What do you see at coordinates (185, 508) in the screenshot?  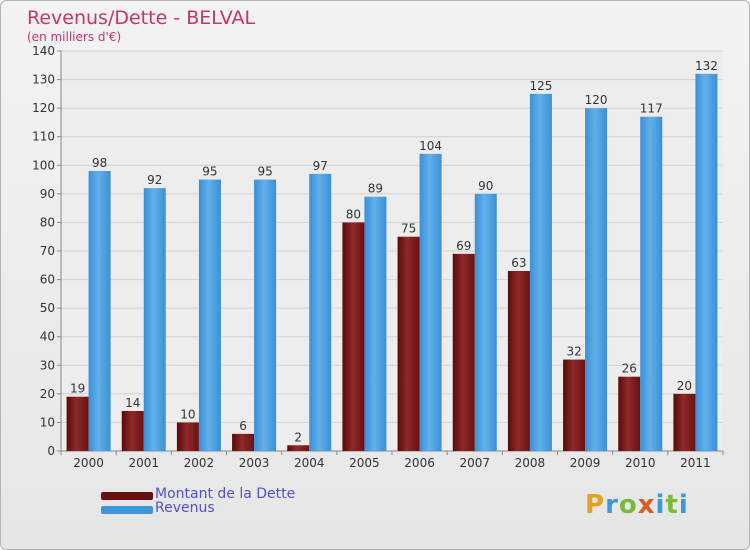 I see `legend-label-revenue: Revenus` at bounding box center [185, 508].